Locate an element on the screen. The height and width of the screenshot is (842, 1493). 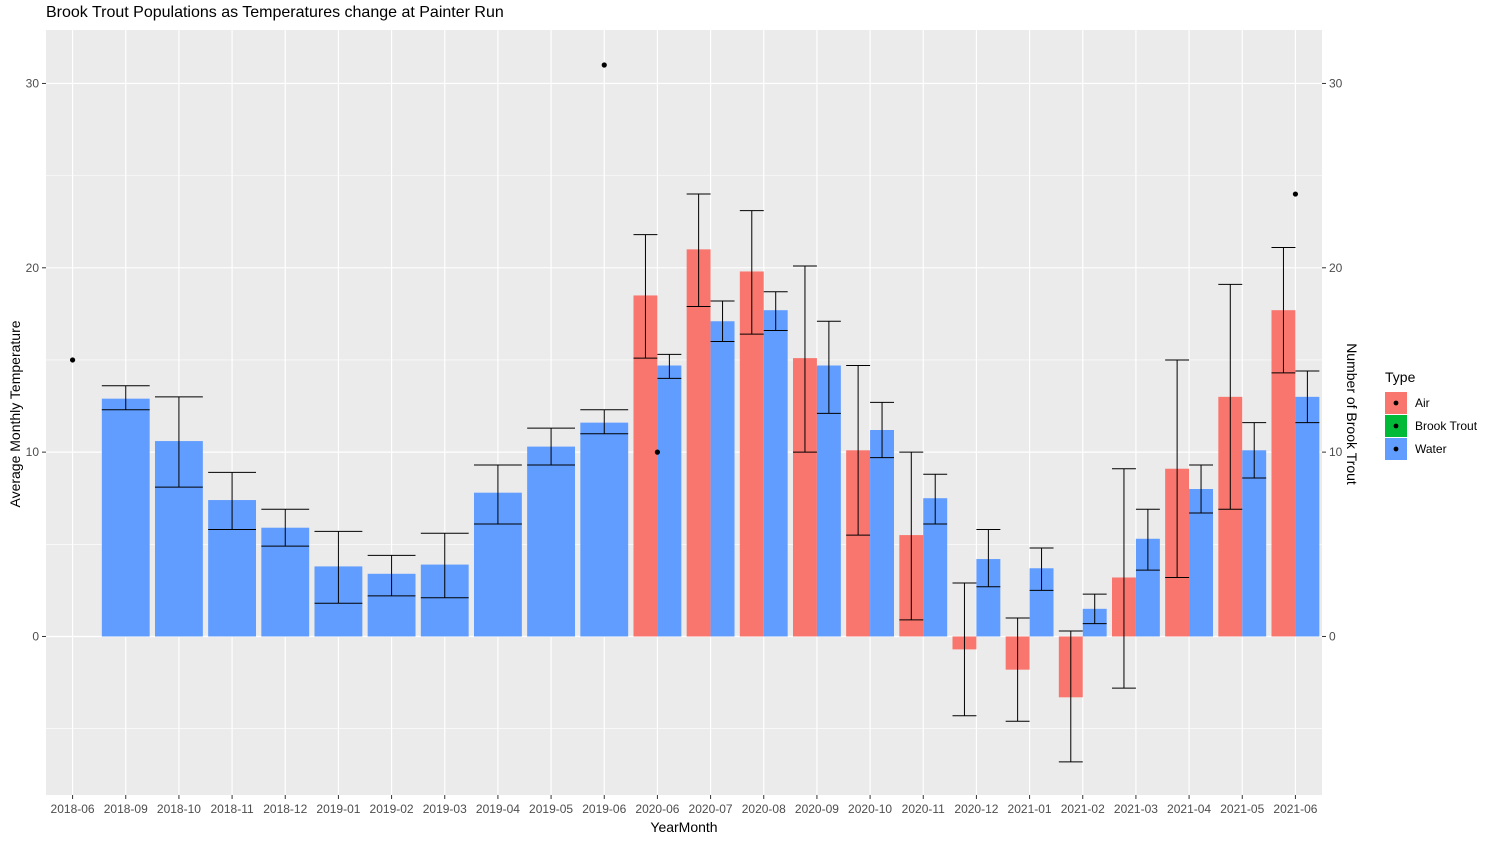
x-tick-label: 2021-02 is located at coordinates (1083, 809).